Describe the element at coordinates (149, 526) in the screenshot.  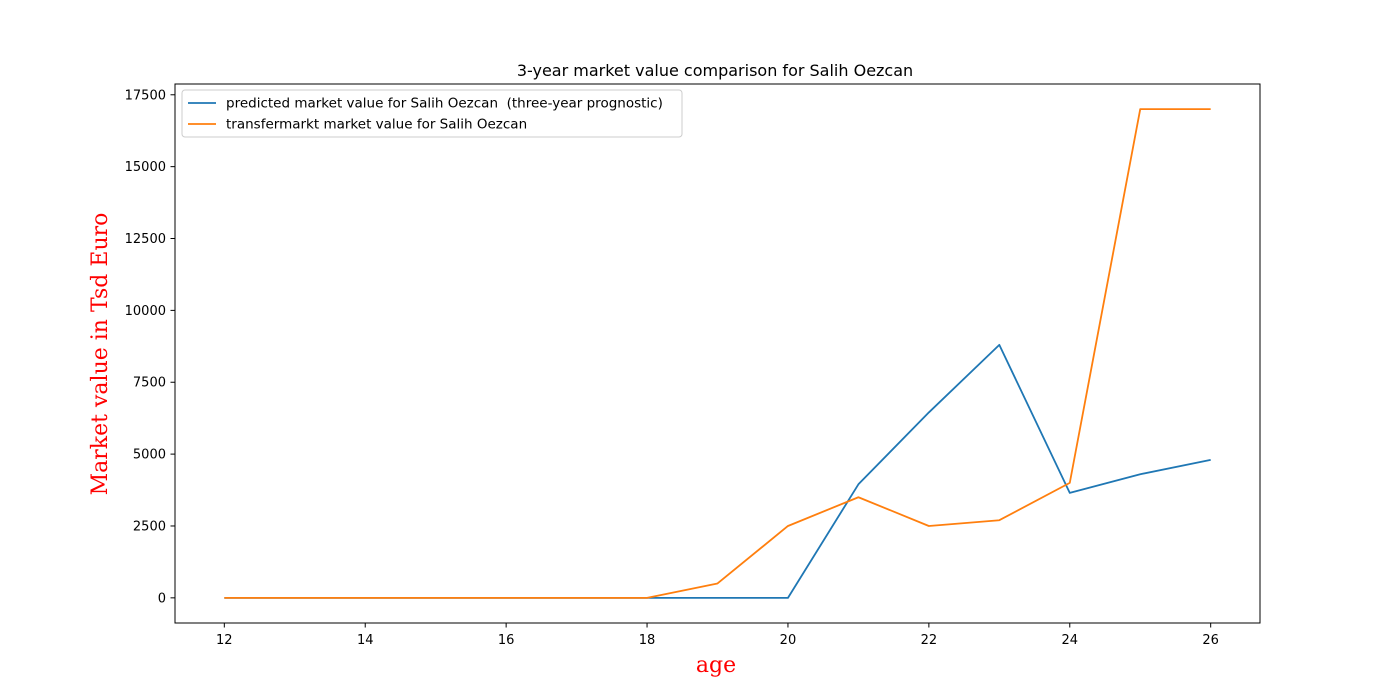
I see `y-tick-label: 2500` at that location.